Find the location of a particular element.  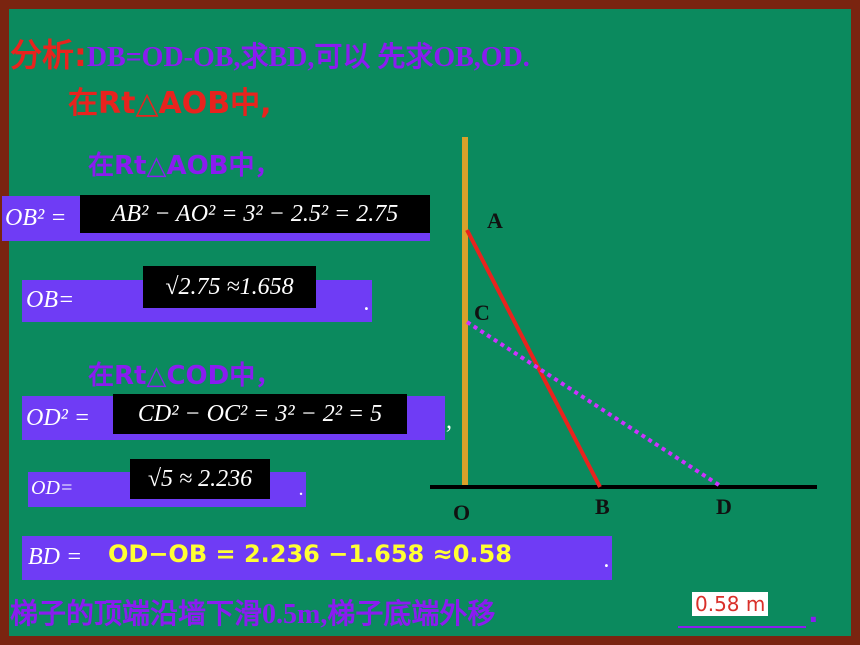

answer-text: 0.58 m is located at coordinates (730, 604).